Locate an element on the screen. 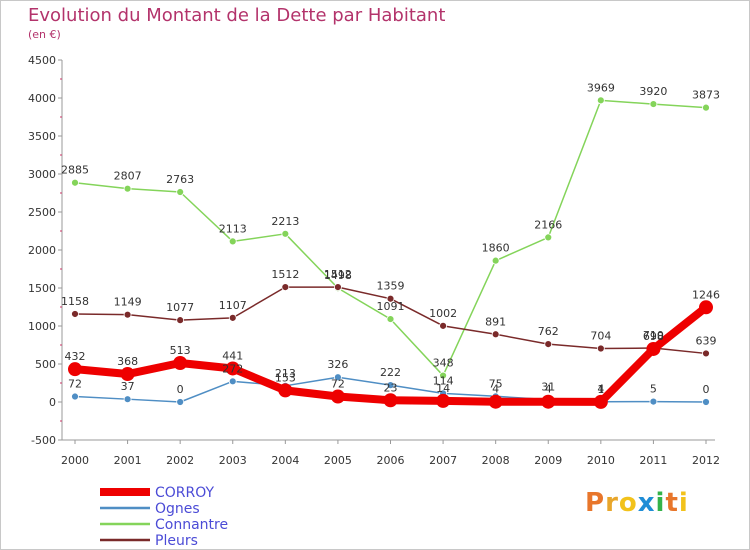  data-label-ognes: 75 is located at coordinates (496, 383).